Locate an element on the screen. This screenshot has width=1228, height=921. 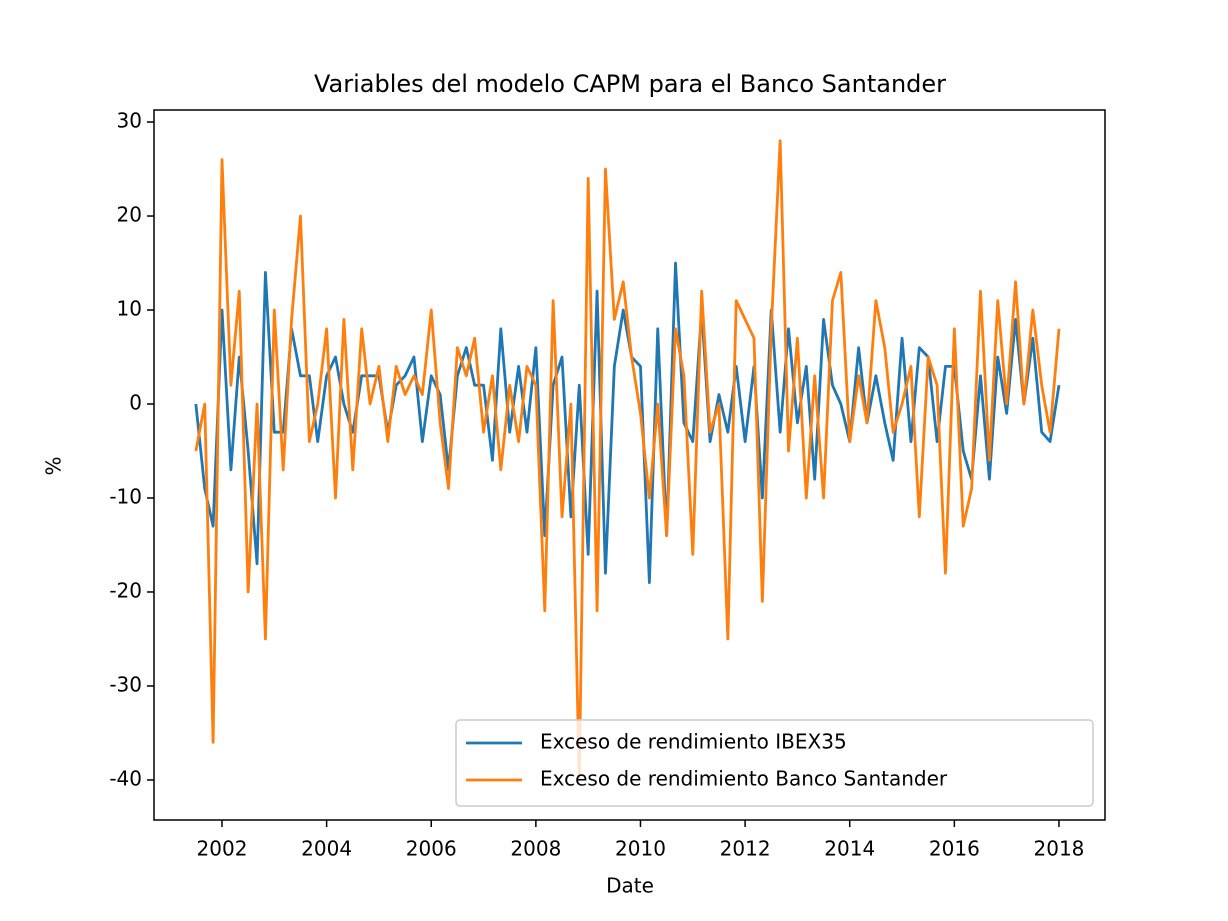
y-axis-label: % is located at coordinates (54, 465).